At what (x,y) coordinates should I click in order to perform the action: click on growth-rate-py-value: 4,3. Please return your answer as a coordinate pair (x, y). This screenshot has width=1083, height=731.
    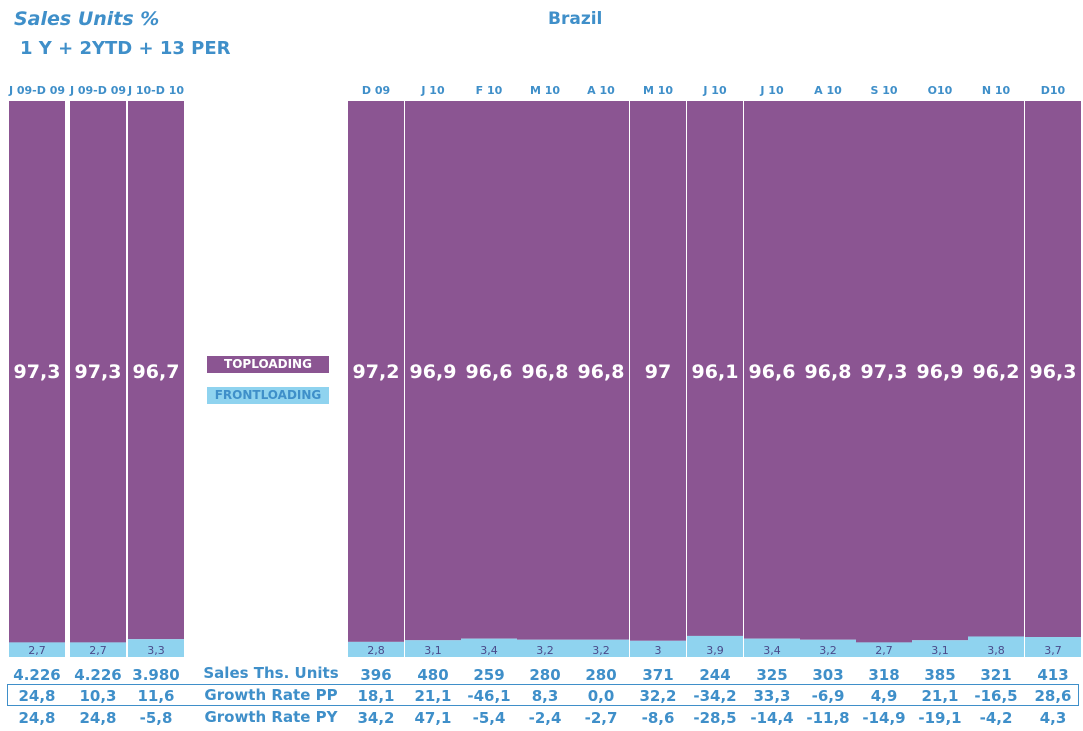
    Looking at the image, I should click on (1053, 718).